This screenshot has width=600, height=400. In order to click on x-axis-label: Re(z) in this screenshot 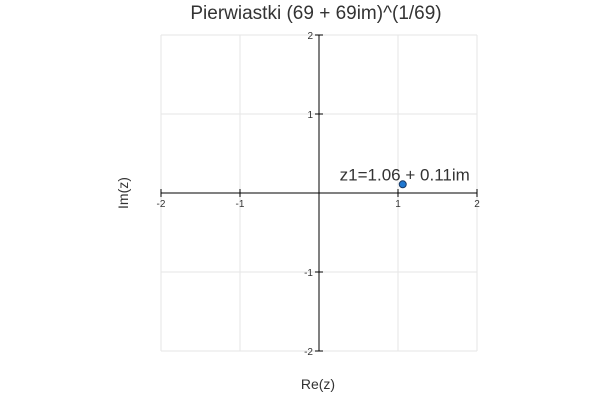, I will do `click(318, 384)`.